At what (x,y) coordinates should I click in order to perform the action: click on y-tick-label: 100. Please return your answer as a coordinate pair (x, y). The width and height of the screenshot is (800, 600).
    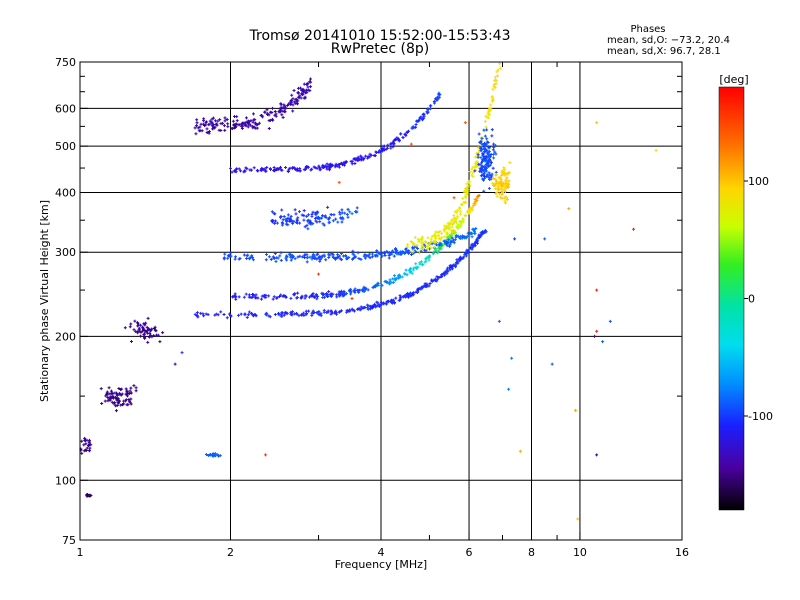
    Looking at the image, I should click on (65, 480).